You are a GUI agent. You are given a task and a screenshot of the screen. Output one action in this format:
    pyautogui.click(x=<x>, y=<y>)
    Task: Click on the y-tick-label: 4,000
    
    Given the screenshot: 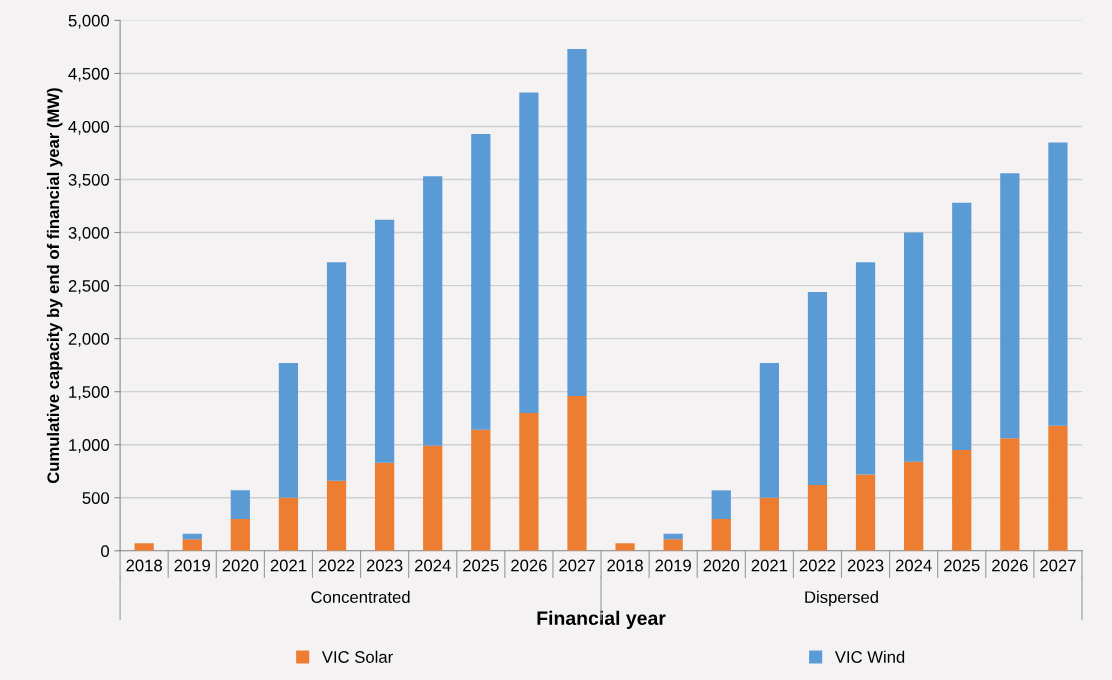 What is the action you would take?
    pyautogui.click(x=89, y=127)
    